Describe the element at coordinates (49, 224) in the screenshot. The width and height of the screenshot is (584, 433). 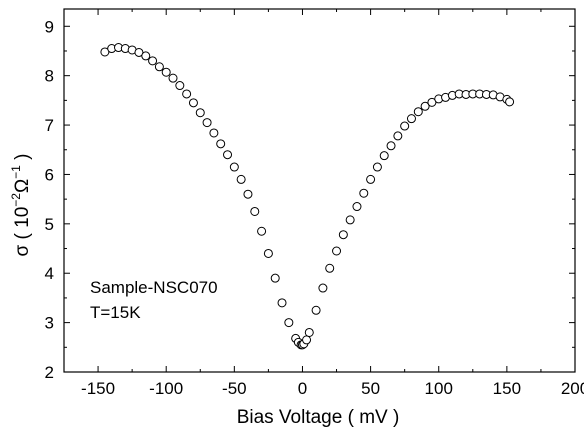
I see `y-tick-label: 5` at that location.